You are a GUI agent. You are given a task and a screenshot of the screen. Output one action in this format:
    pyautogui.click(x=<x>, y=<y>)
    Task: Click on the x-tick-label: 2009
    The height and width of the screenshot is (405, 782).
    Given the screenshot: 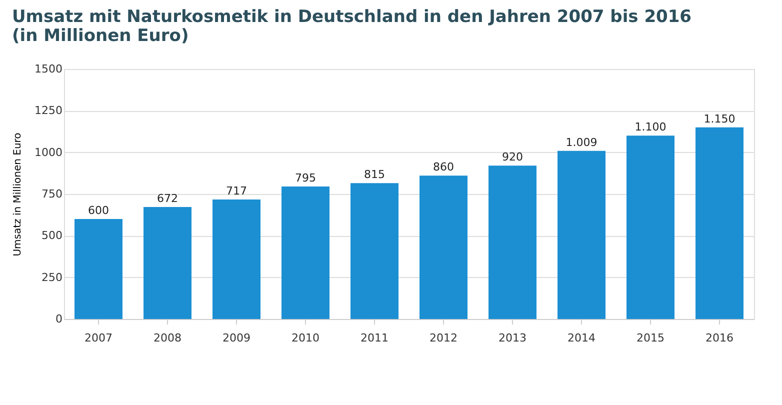 What is the action you would take?
    pyautogui.click(x=236, y=338)
    